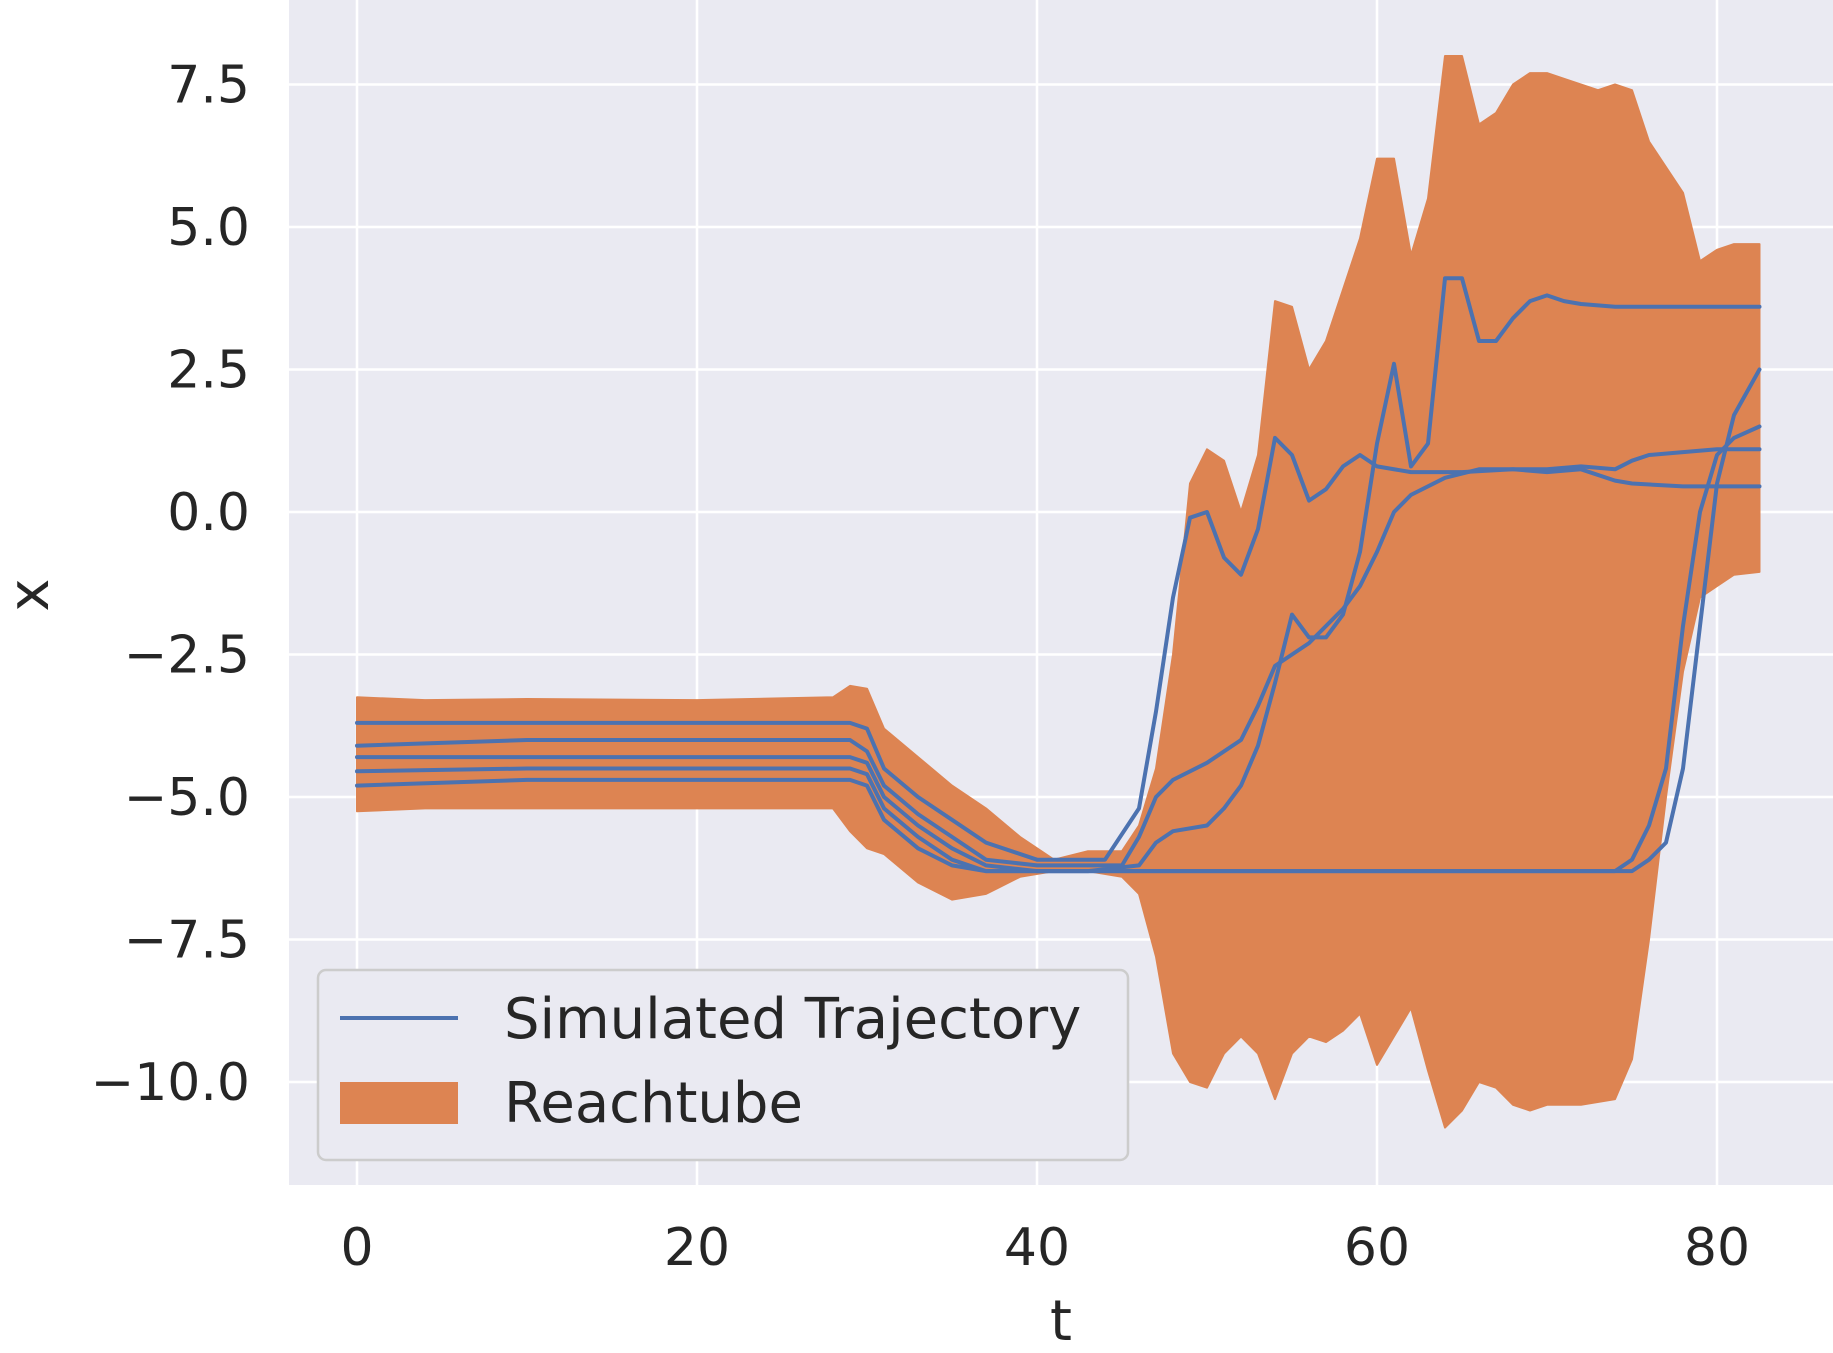 Image resolution: width=1833 pixels, height=1353 pixels. Describe the element at coordinates (187, 941) in the screenshot. I see `y-tick-label: −7.5` at that location.